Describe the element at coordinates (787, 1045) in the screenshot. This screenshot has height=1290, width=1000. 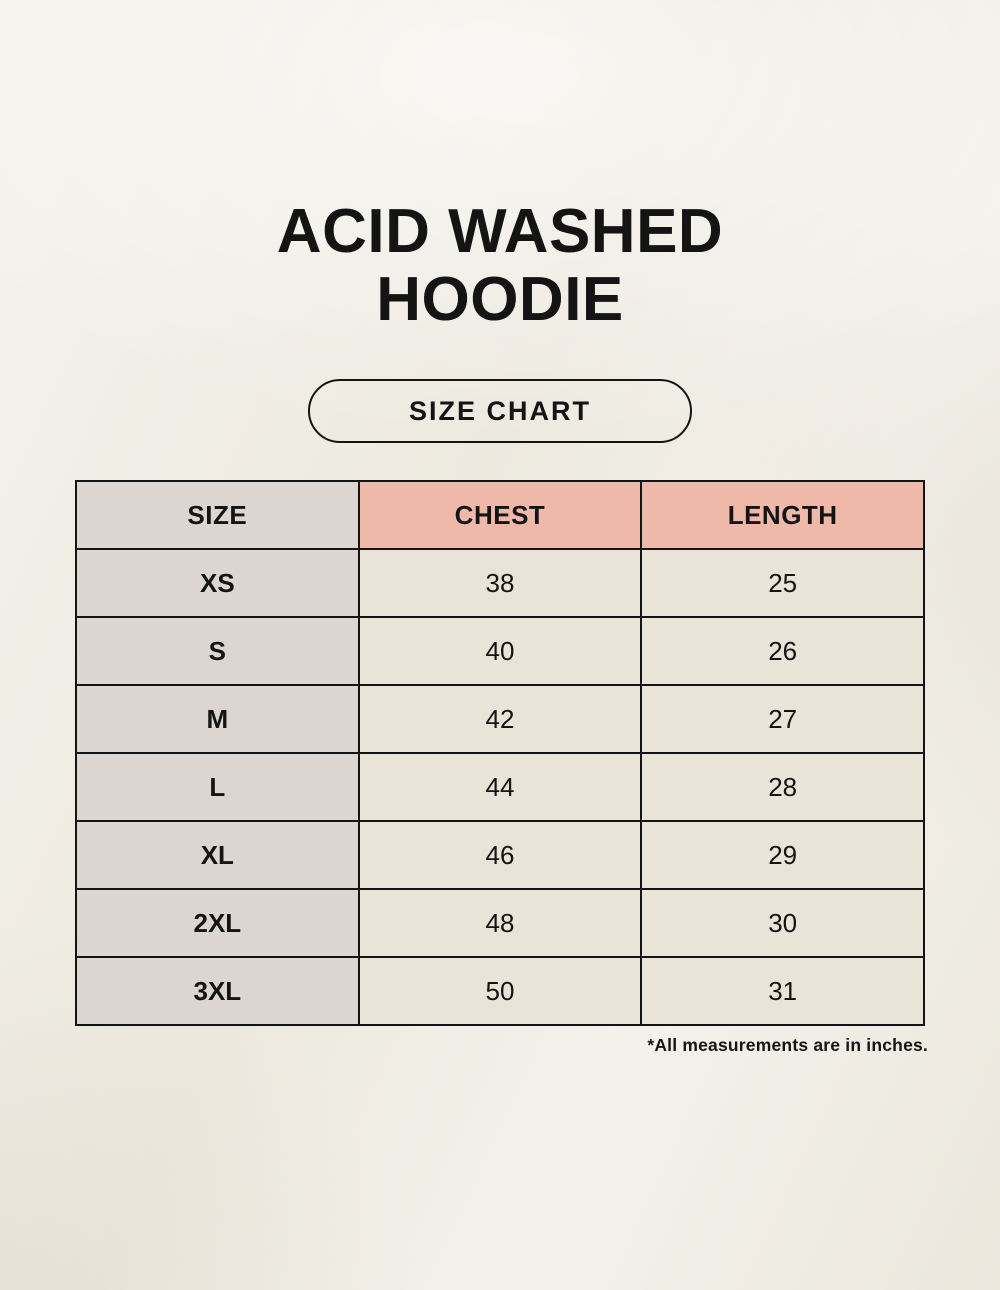
I see `measurements-note: *All measurements are in inches.` at that location.